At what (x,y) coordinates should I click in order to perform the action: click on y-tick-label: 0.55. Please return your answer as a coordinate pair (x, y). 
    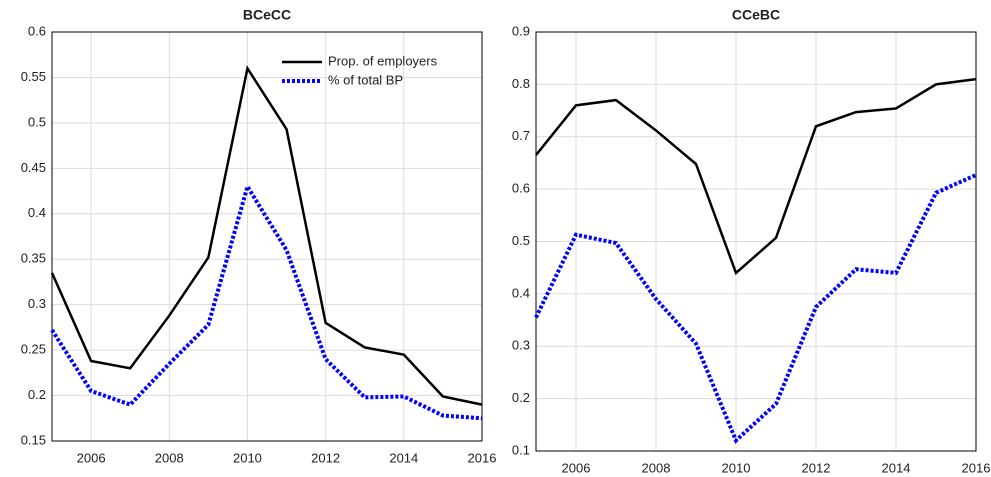
    Looking at the image, I should click on (33, 76).